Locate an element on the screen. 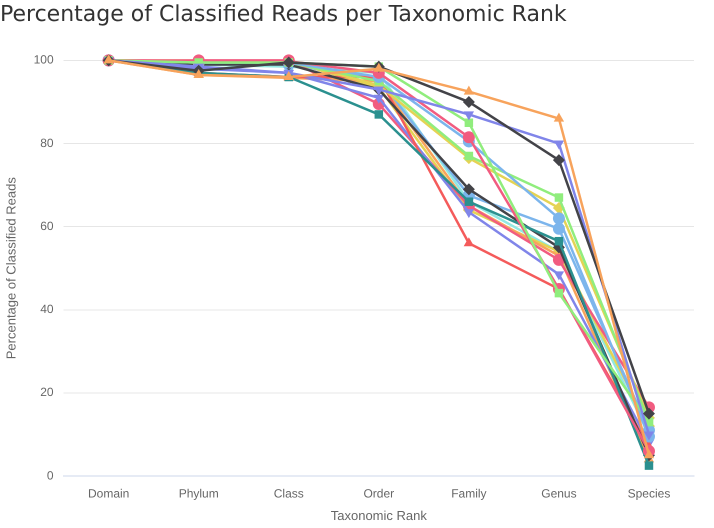 This screenshot has width=714, height=528. x-axis-title: Taxonomic Rank is located at coordinates (379, 515).